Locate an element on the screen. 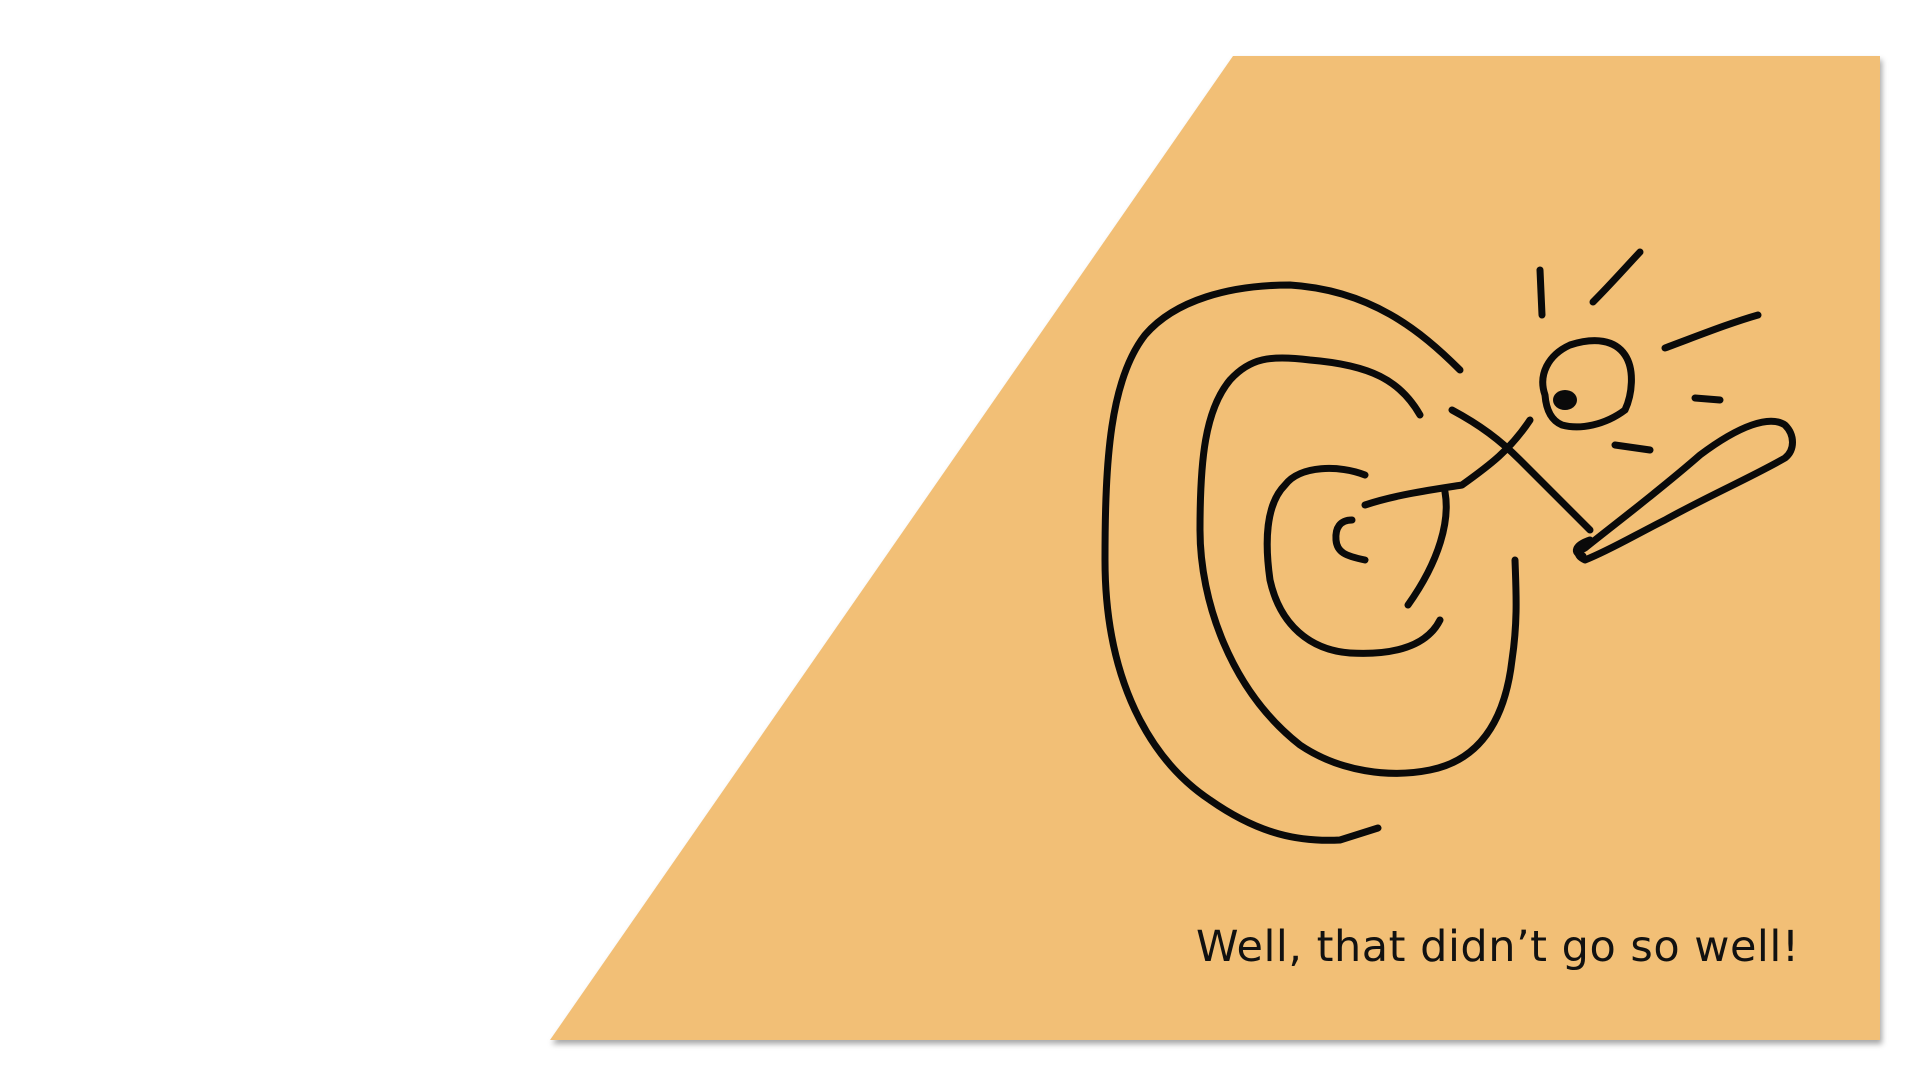 This screenshot has width=1920, height=1080. arrow-shaft is located at coordinates (1447, 462).